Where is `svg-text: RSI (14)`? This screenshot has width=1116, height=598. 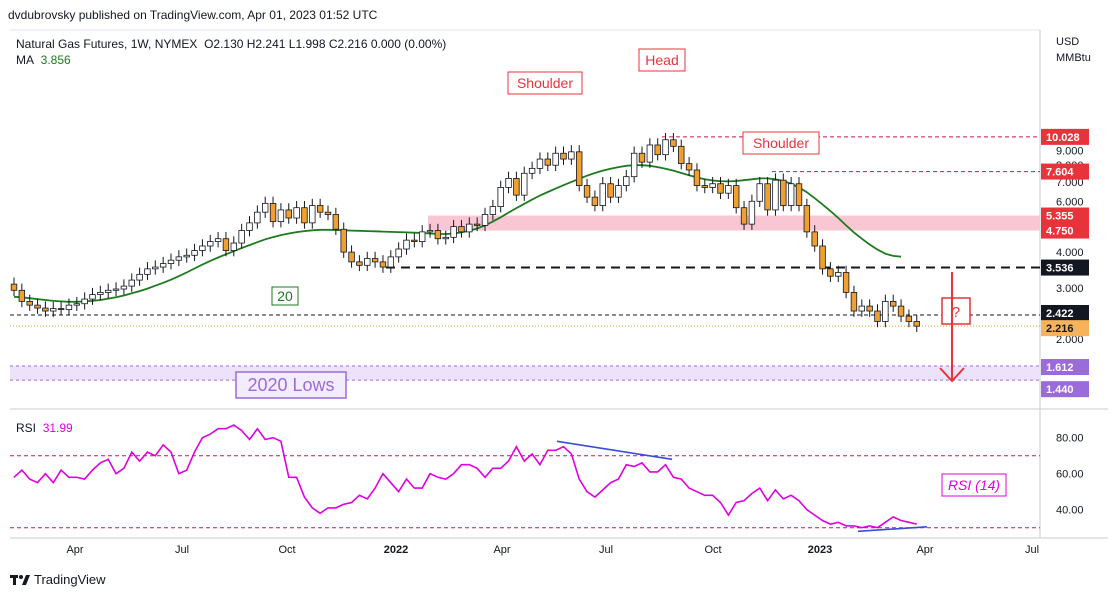 svg-text: RSI (14) is located at coordinates (974, 485).